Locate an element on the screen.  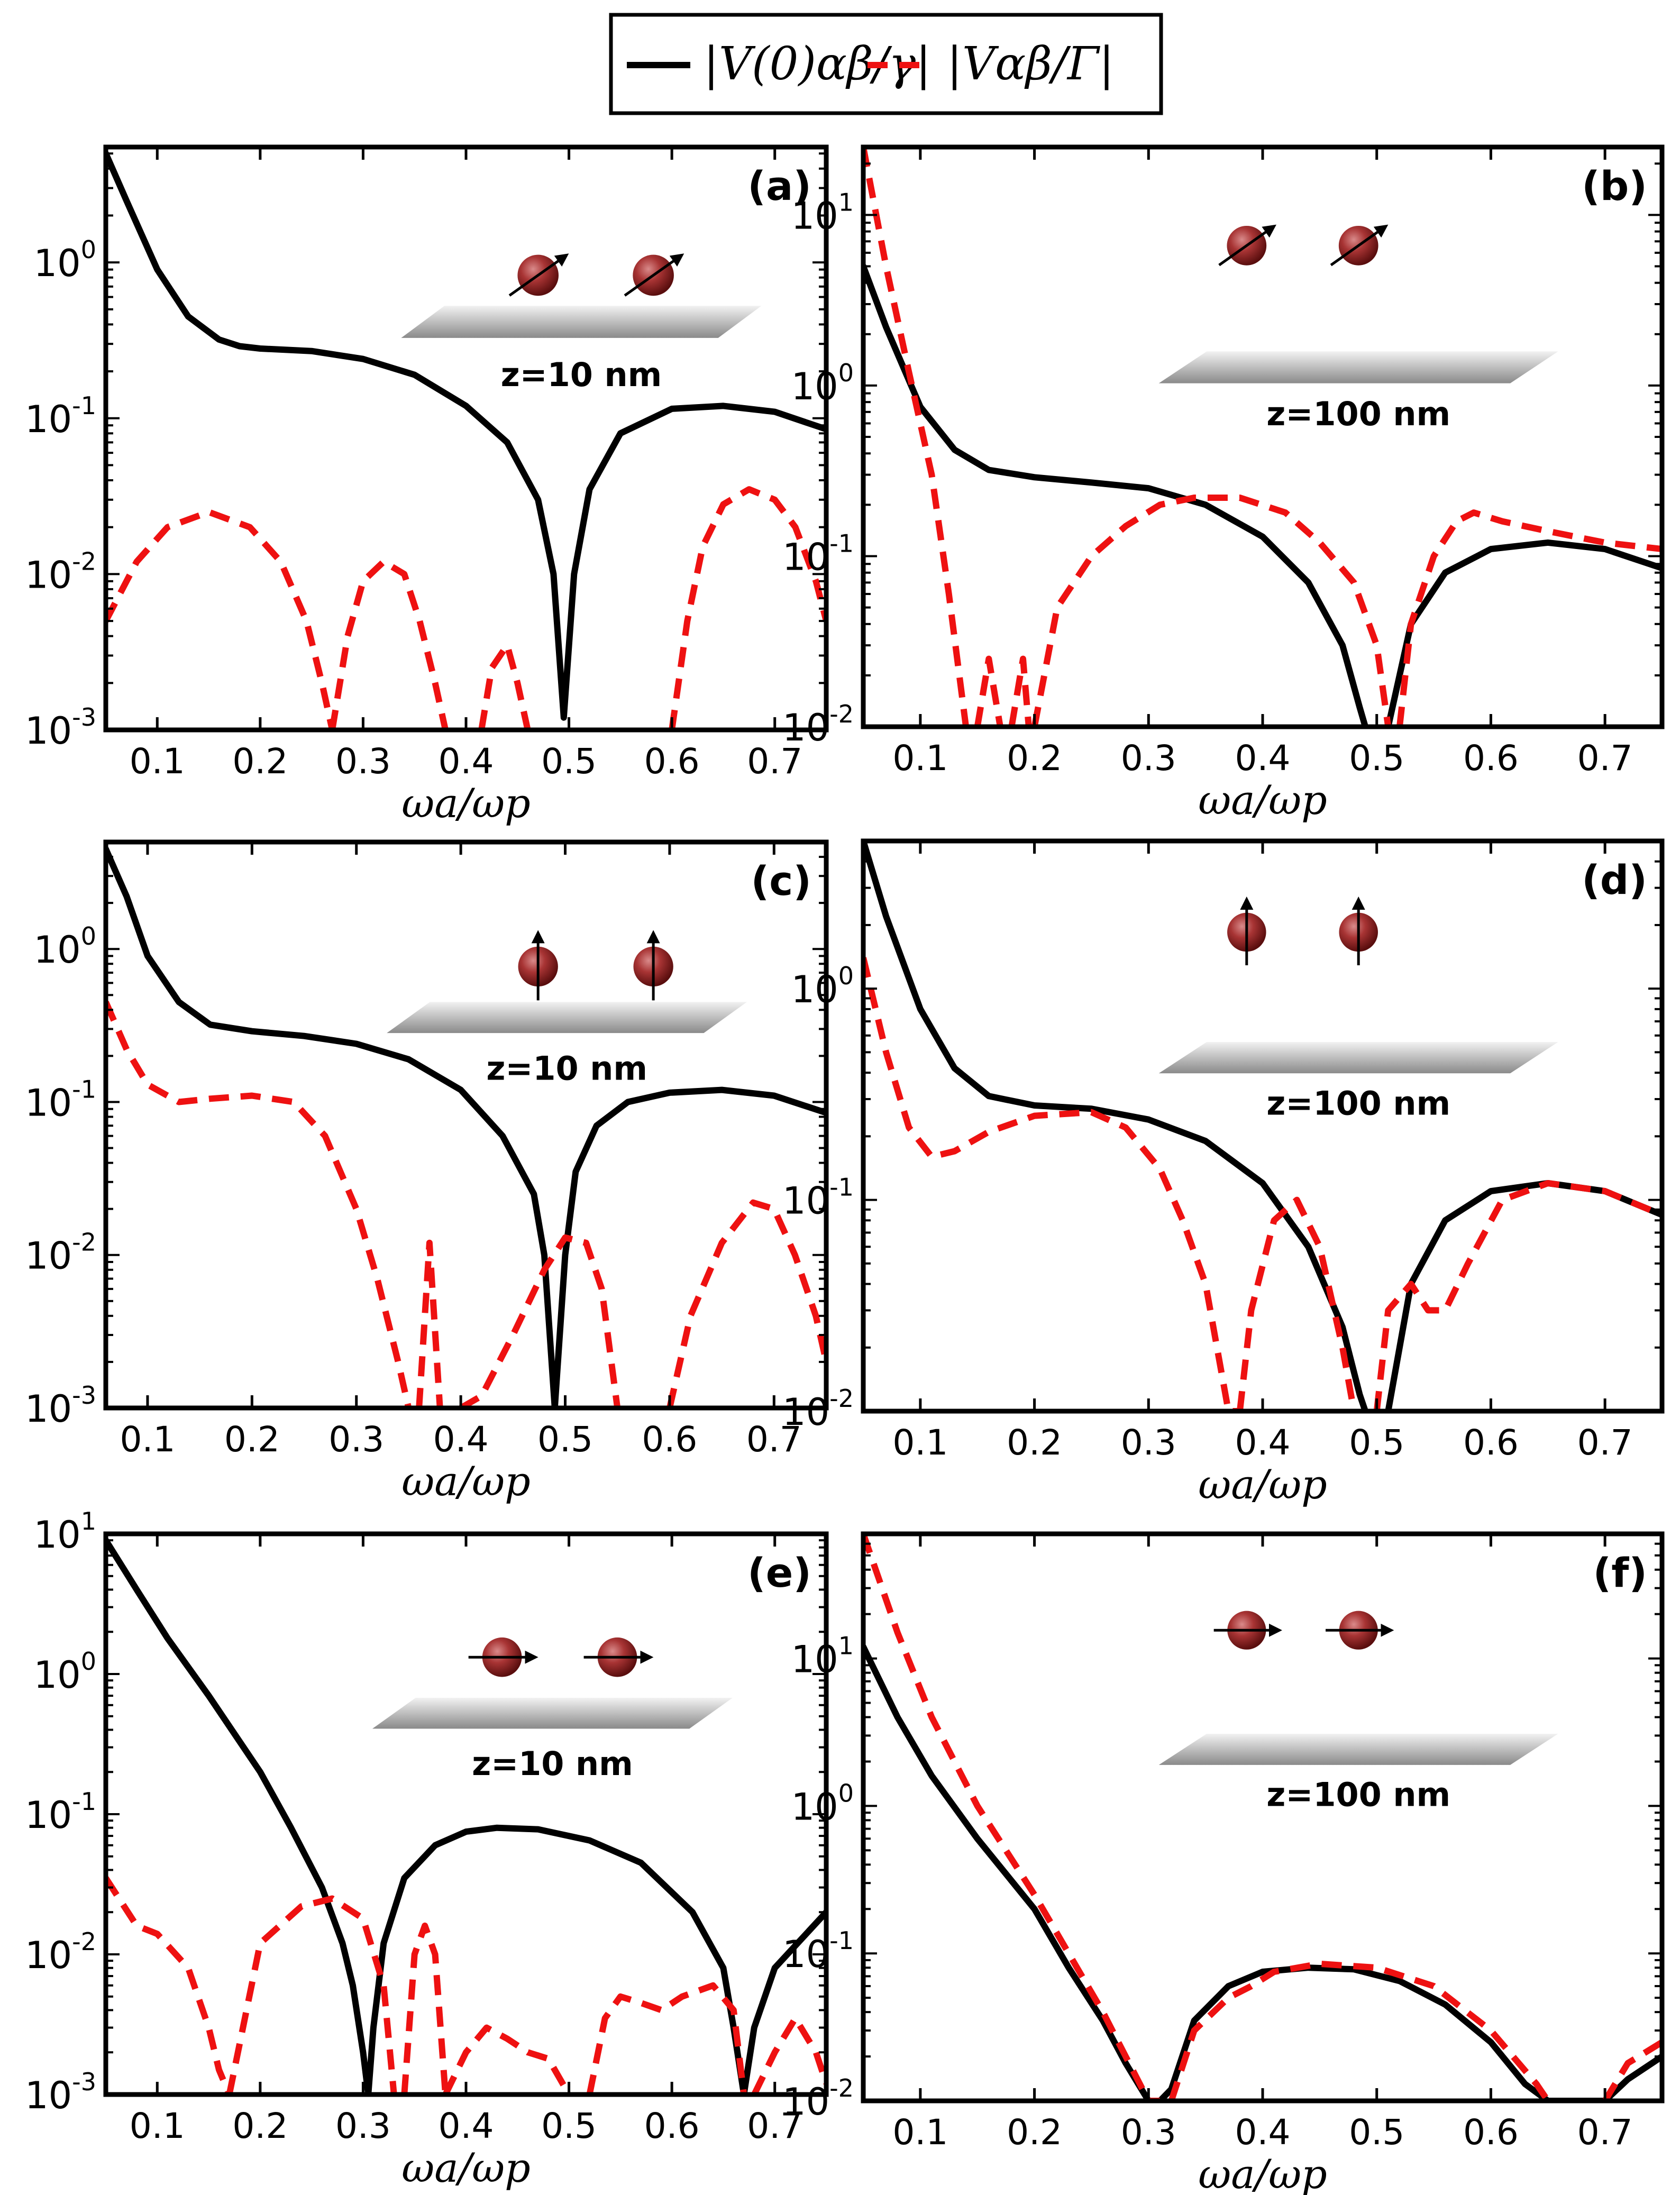
panel-d-frame is located at coordinates (1263, 1126).